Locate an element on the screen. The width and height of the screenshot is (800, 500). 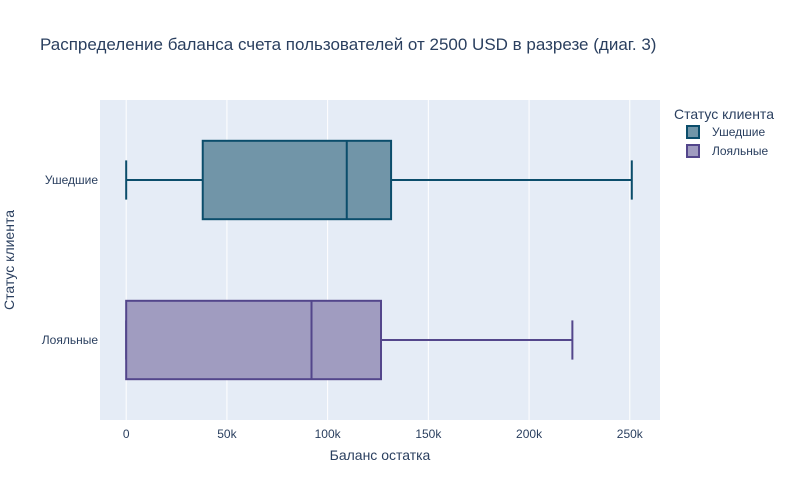
legend-label: Ушедшие is located at coordinates (738, 132).